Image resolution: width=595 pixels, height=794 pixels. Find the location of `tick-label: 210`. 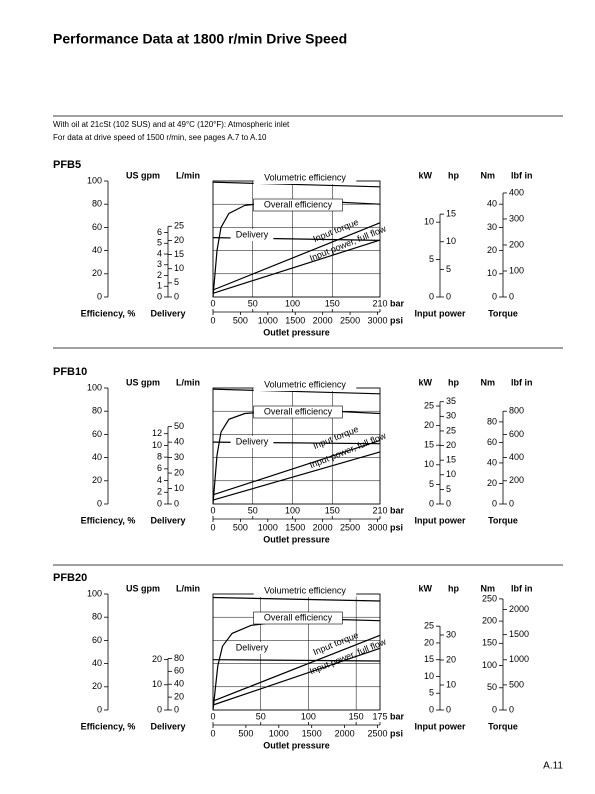

tick-label: 210 is located at coordinates (379, 303).